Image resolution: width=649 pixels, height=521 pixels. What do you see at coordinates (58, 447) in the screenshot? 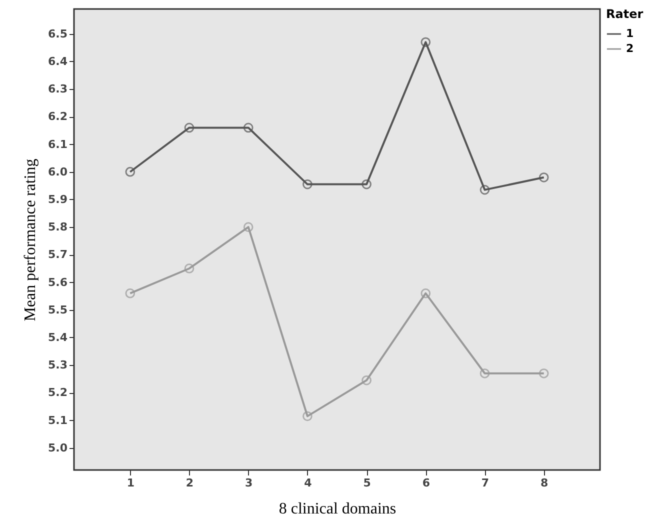
I see `y-tick-label: 5.0` at bounding box center [58, 447].